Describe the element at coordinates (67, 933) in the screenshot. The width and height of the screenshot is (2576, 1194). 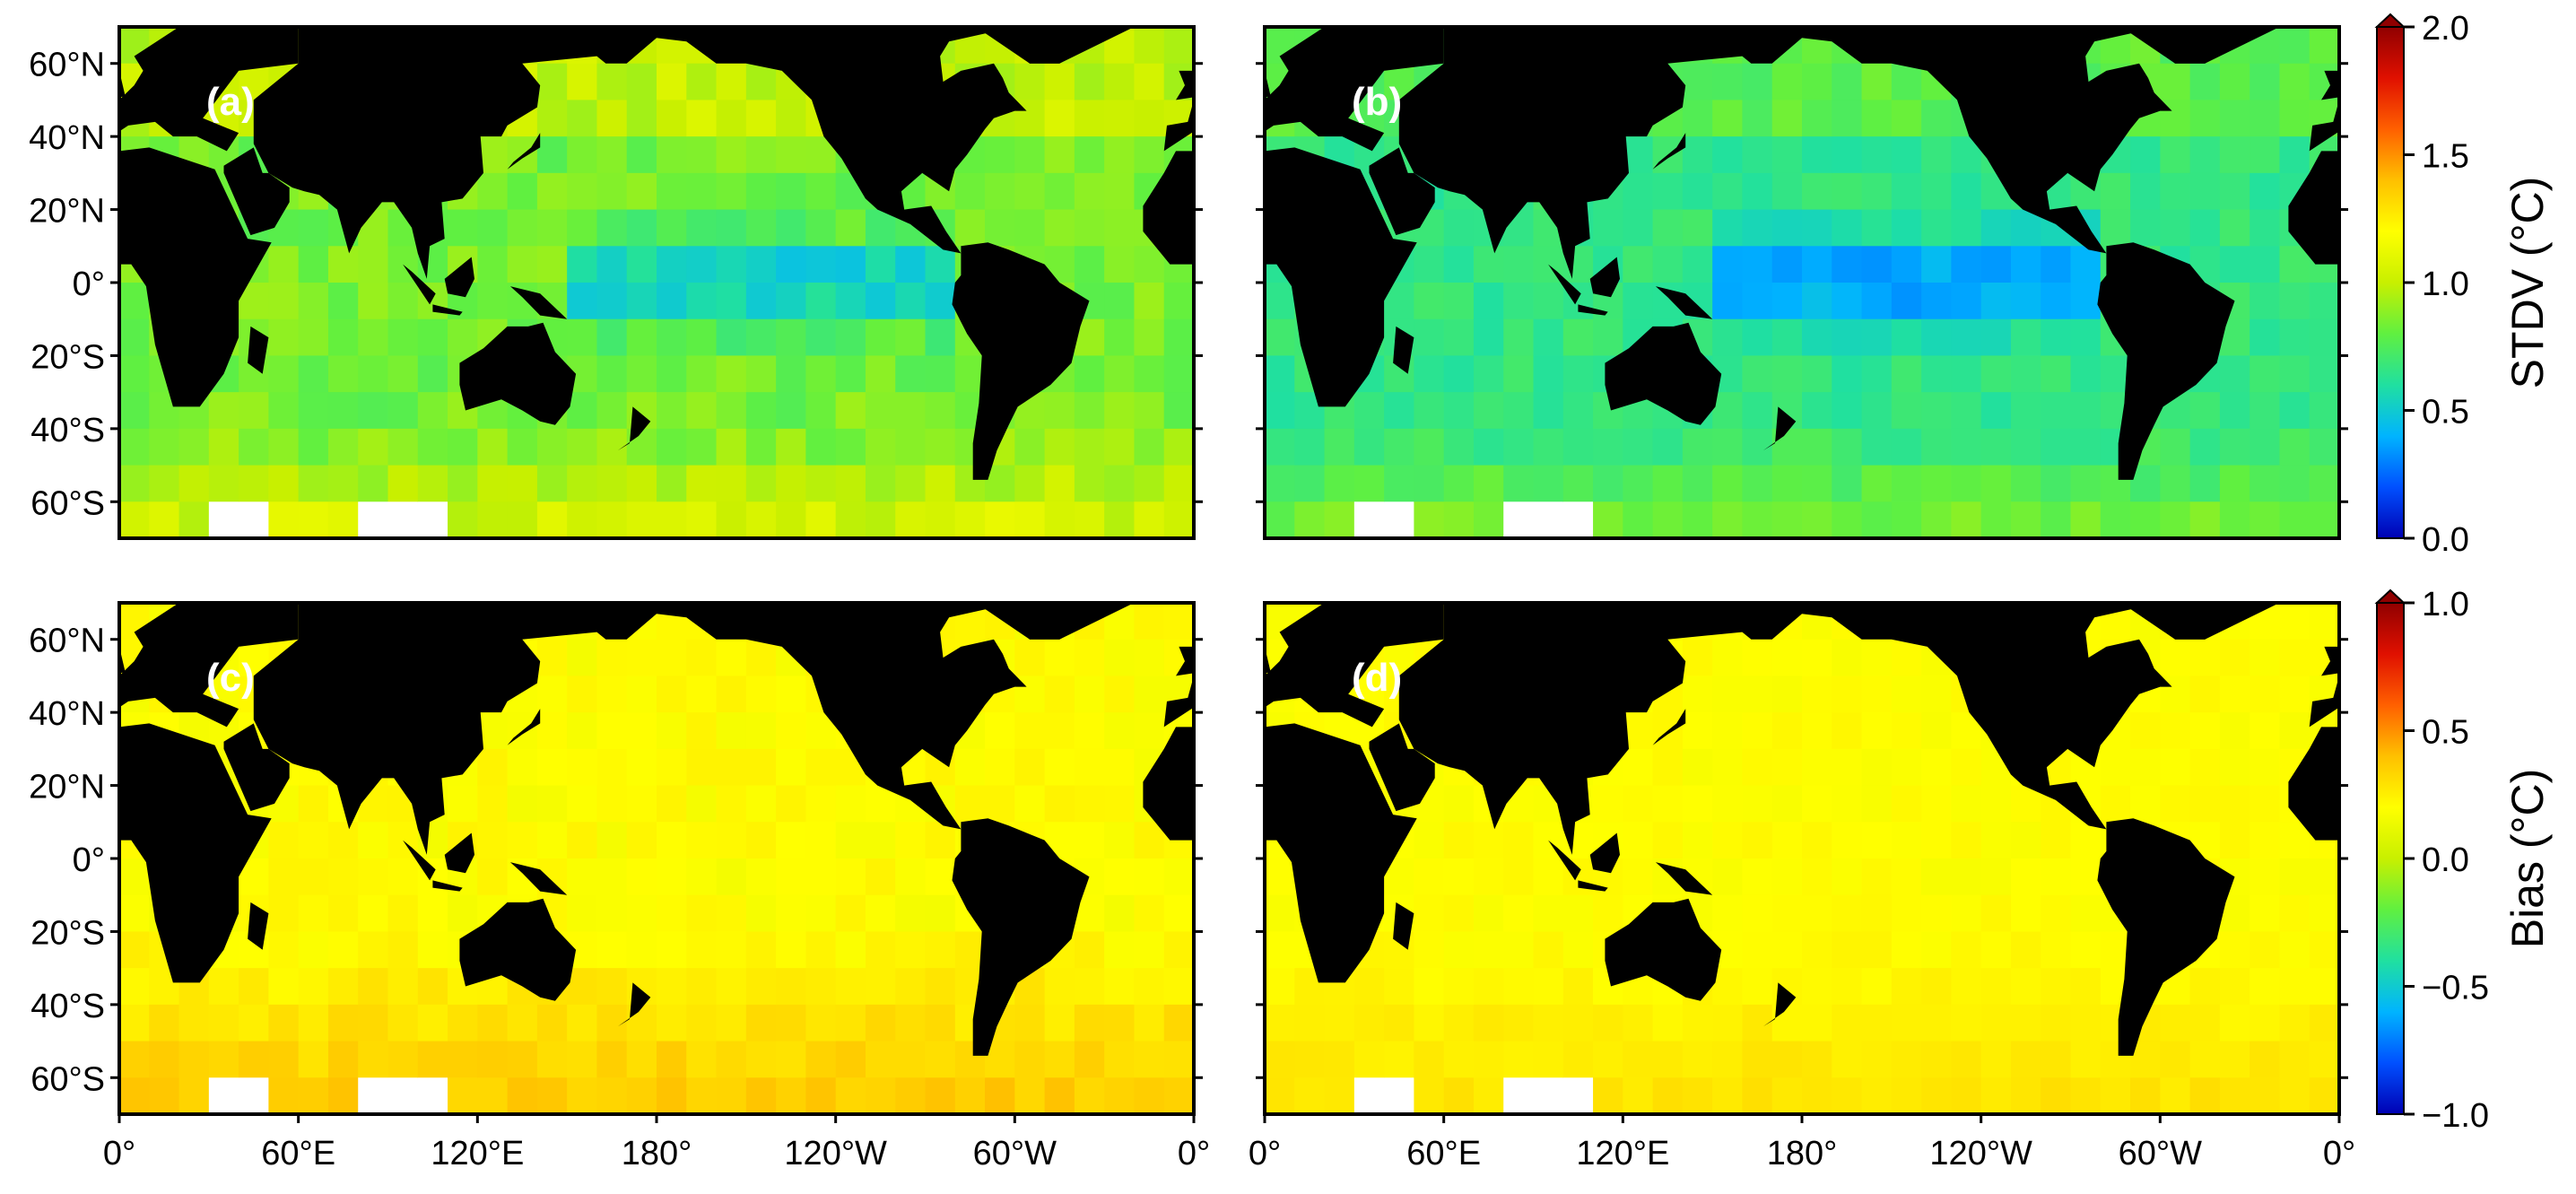
I see `lat-tick-label: 20°S` at that location.